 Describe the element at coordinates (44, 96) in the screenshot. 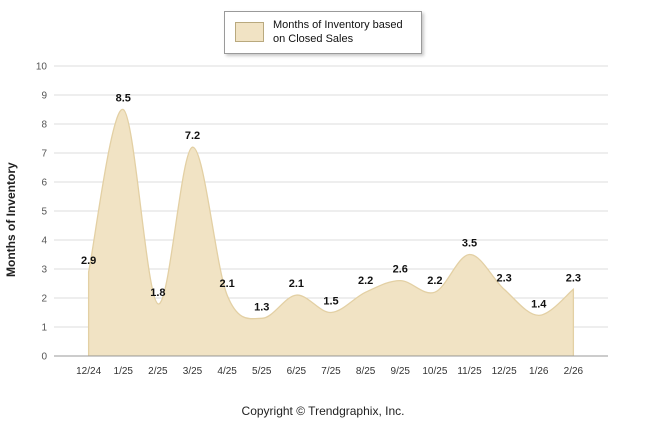

I see `y-tick-label: 9` at that location.